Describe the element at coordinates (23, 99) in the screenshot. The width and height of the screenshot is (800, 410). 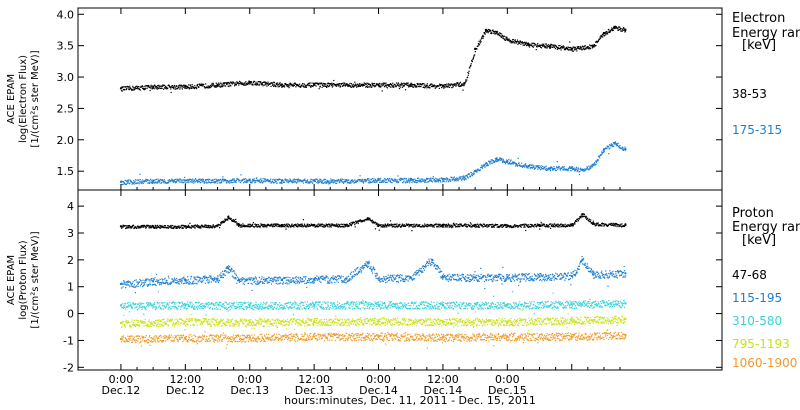
I see `y-axis-label: log(Electron Flux)` at that location.